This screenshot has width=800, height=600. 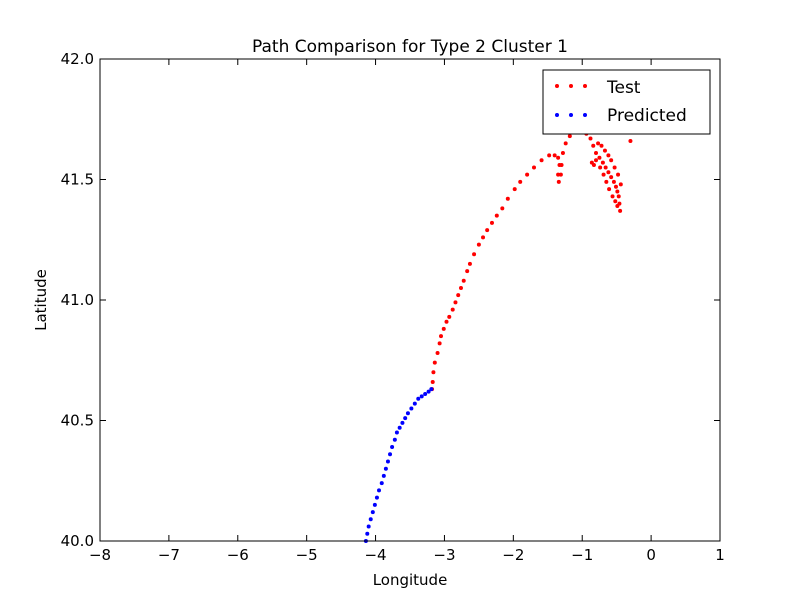 What do you see at coordinates (623, 88) in the screenshot?
I see `legend-label-test: Test` at bounding box center [623, 88].